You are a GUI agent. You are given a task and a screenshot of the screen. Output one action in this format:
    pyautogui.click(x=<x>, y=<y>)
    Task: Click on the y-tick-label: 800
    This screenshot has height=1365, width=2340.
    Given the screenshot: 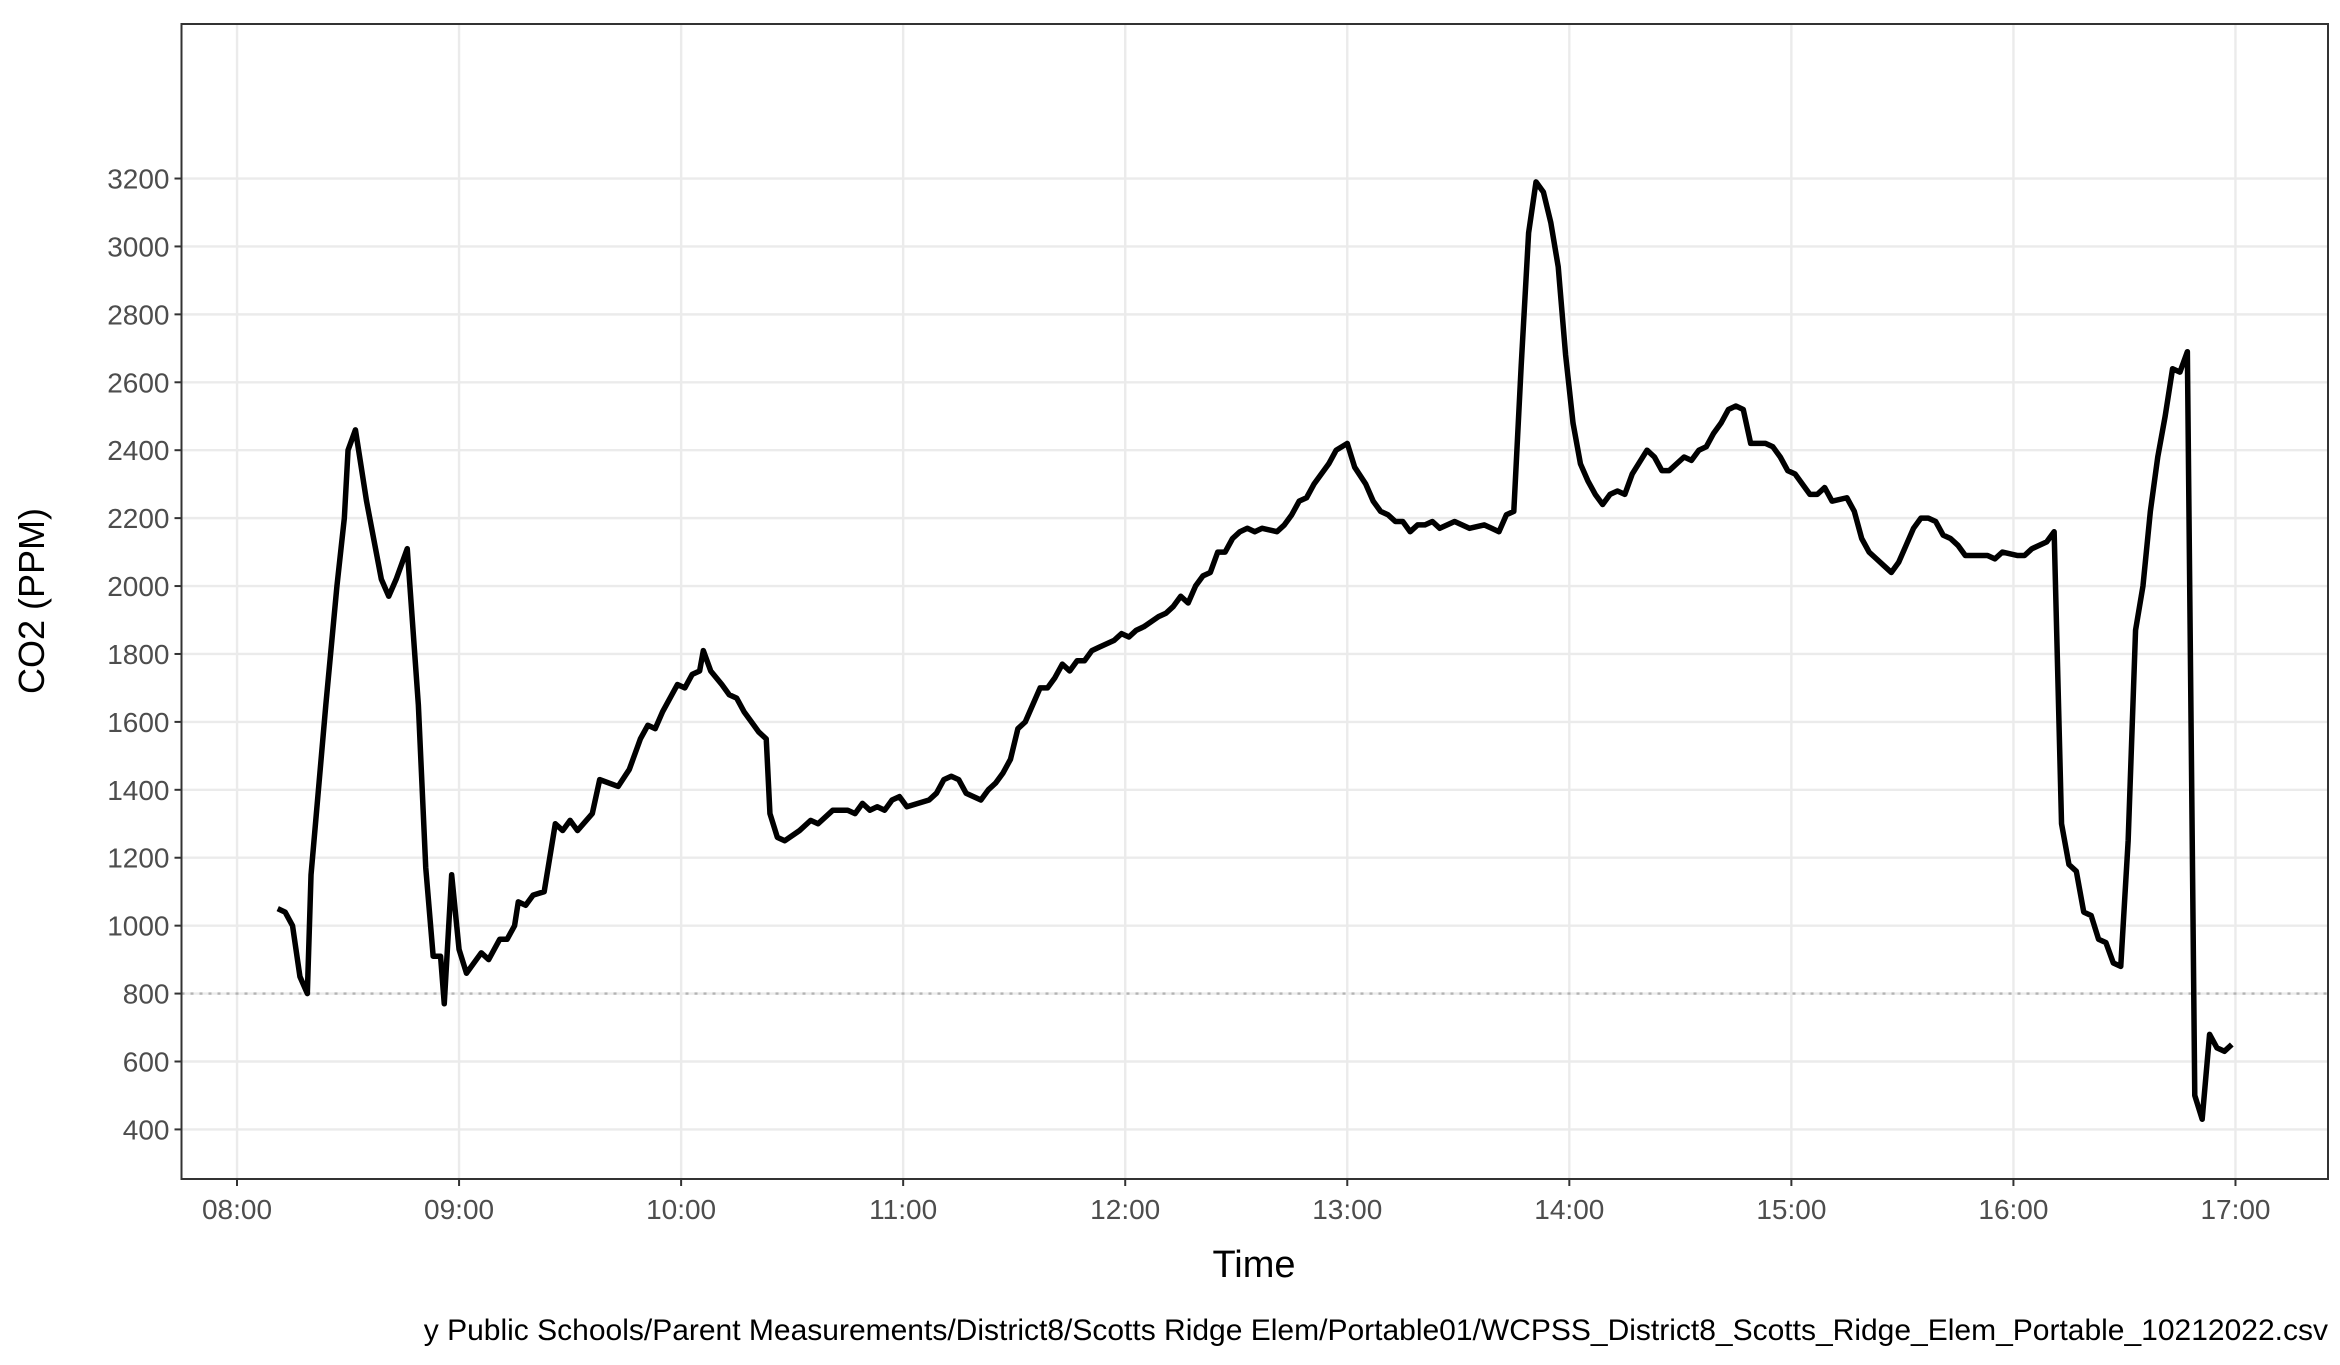 What is the action you would take?
    pyautogui.click(x=146, y=994)
    